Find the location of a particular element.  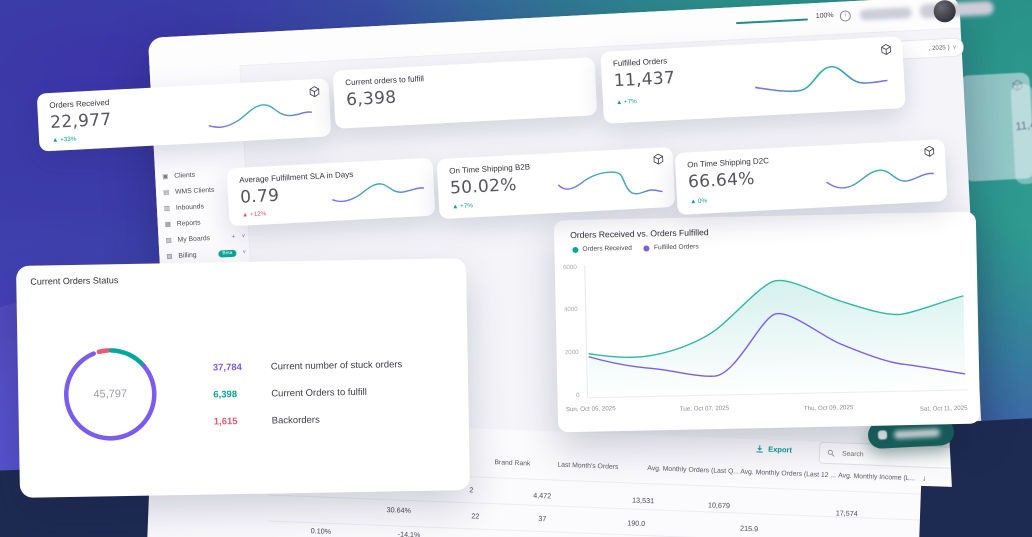

search-input is located at coordinates (887, 455).